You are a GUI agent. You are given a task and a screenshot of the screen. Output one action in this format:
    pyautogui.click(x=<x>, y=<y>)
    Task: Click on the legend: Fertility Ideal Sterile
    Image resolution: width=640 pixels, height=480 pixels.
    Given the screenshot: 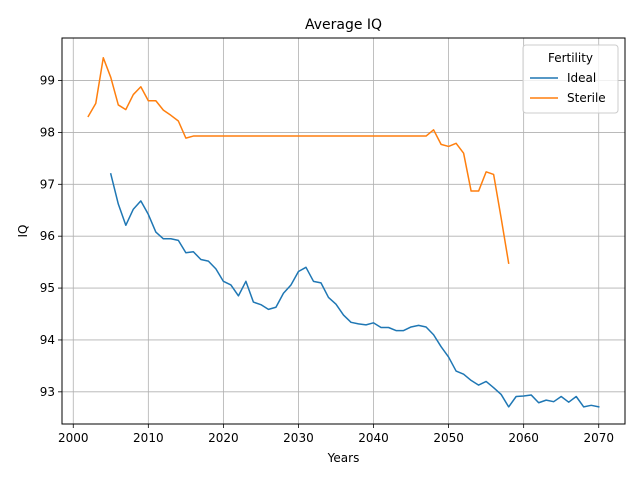 What is the action you would take?
    pyautogui.click(x=570, y=79)
    